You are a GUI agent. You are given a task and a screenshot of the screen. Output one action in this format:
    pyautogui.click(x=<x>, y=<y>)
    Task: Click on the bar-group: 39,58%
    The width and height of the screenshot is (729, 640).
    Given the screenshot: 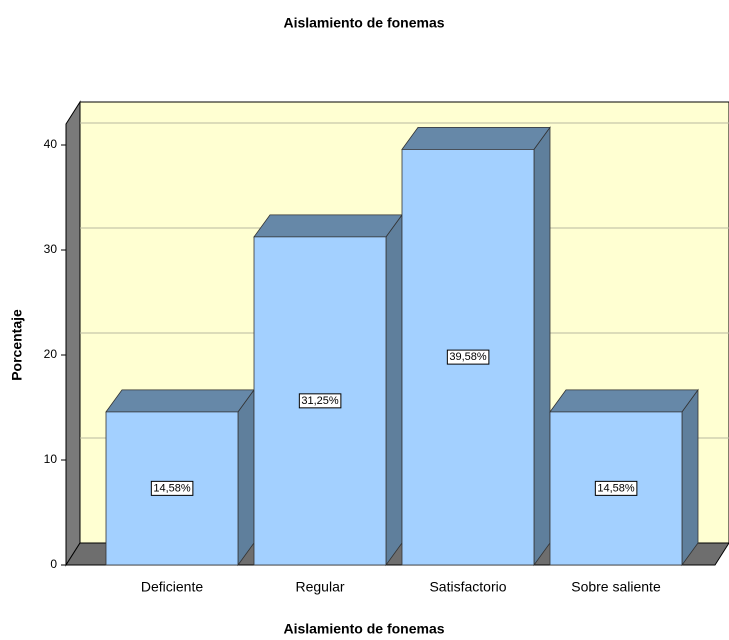 What is the action you would take?
    pyautogui.click(x=476, y=346)
    